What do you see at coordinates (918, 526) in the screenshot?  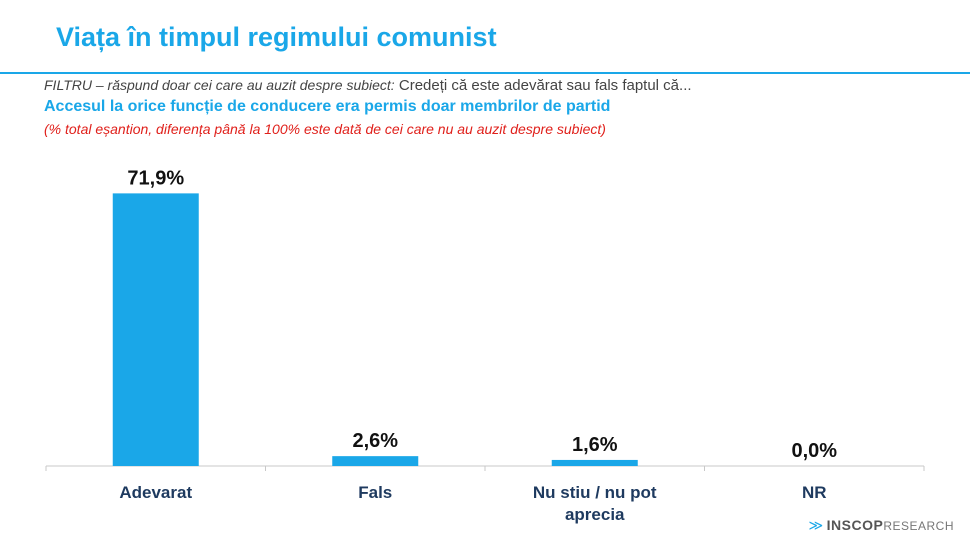 I see `logo-sub: RESEARCH` at bounding box center [918, 526].